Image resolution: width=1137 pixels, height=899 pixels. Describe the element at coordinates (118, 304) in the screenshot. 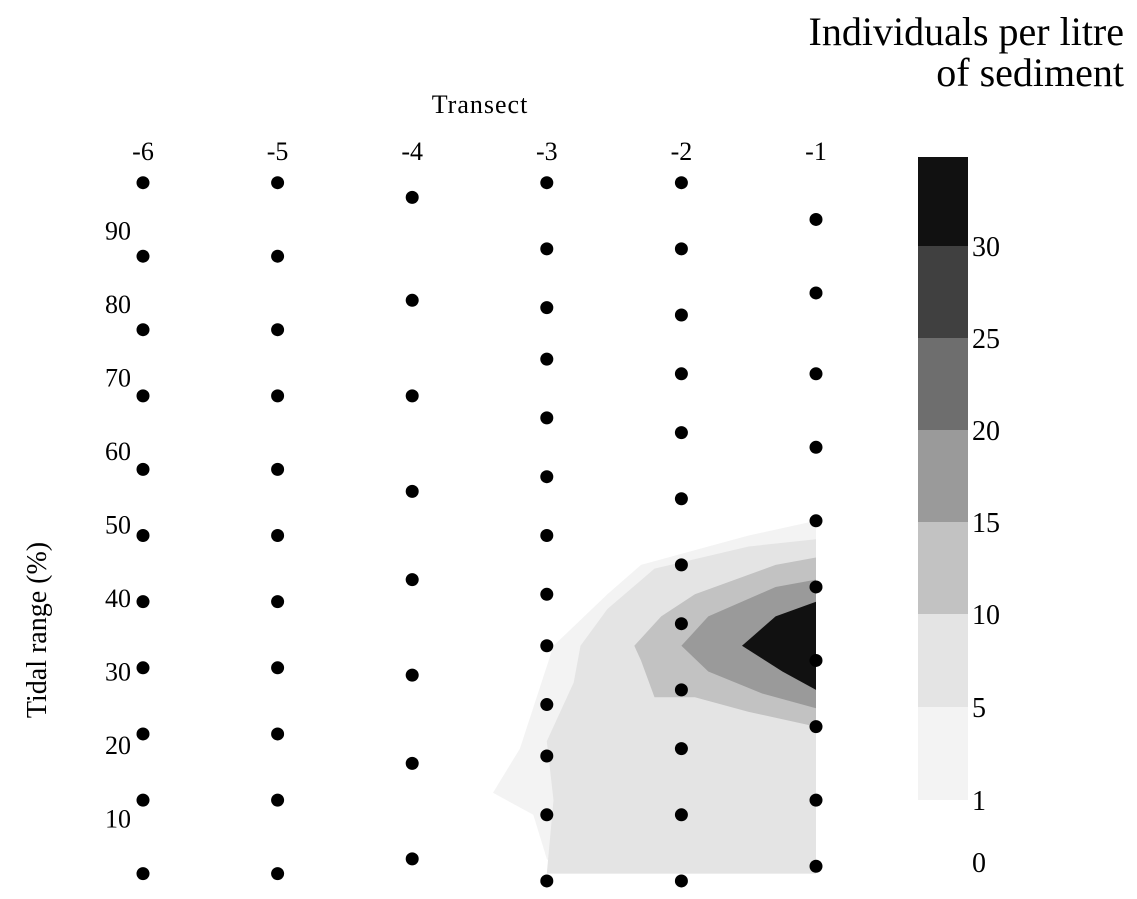

I see `y-tick-label: 80` at that location.